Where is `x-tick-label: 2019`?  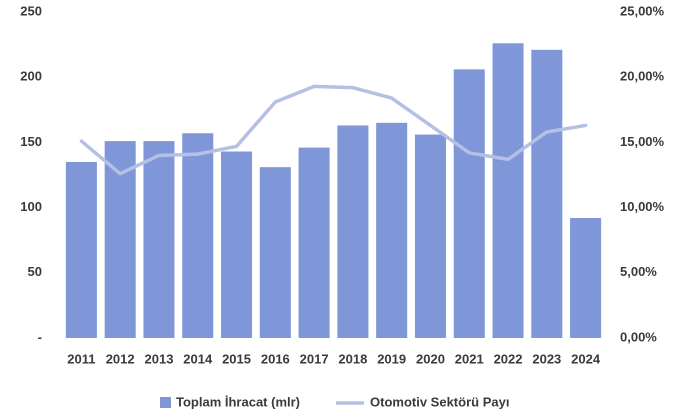
x-tick-label: 2019 is located at coordinates (391, 358).